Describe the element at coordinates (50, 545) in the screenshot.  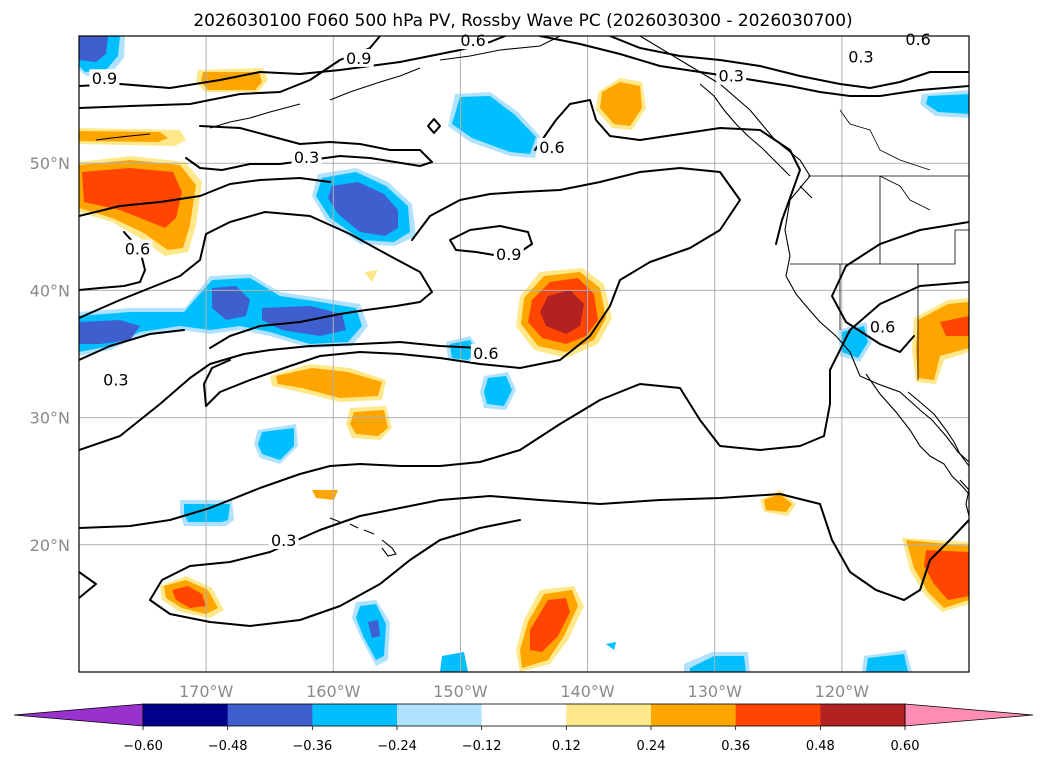
I see `lat-tick-label: 20°N` at that location.